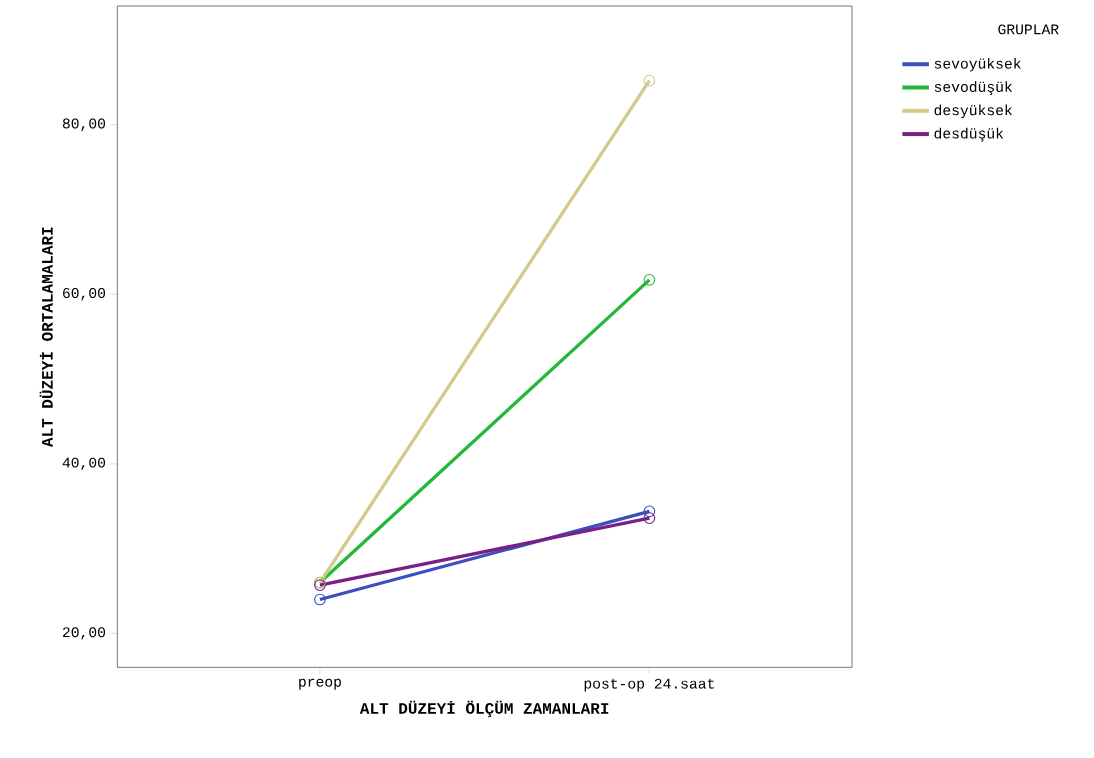 The width and height of the screenshot is (1094, 758). I want to click on y-tick-label: 40,00, so click(84, 464).